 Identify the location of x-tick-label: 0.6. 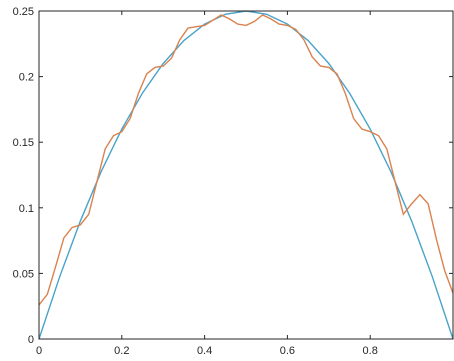
(287, 351).